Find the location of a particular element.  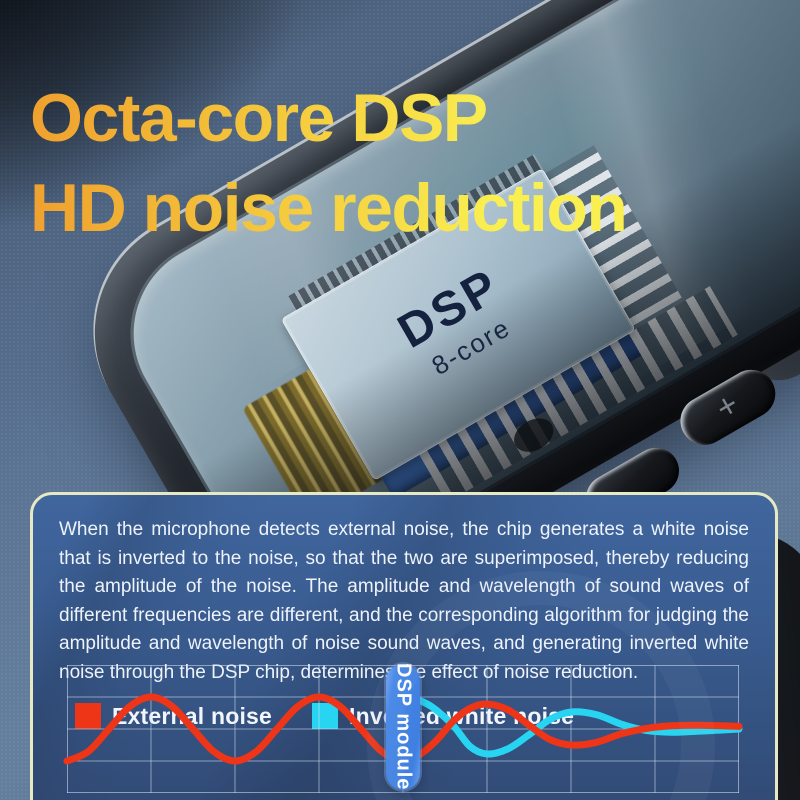

dsp-module-label: DSP module is located at coordinates (403, 727).